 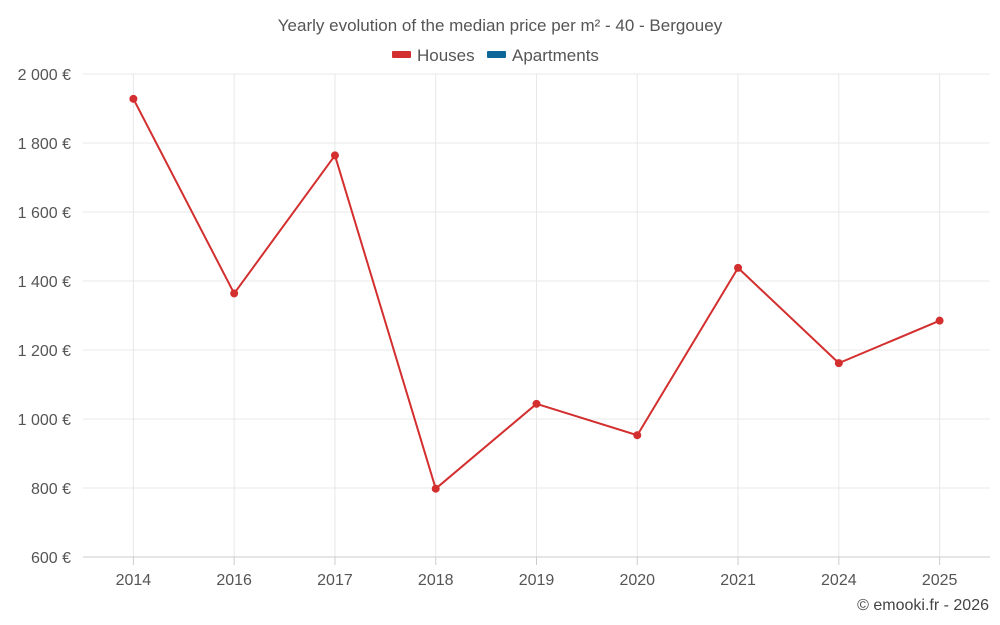 I want to click on x-tick-label: 2025, so click(x=940, y=580).